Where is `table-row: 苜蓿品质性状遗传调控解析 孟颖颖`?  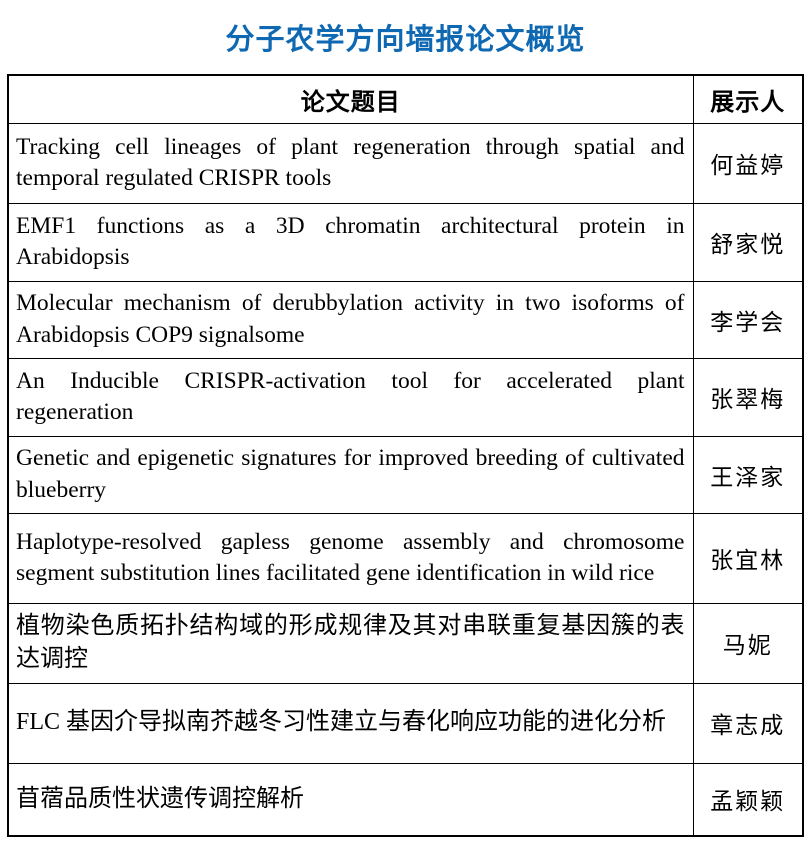 table-row: 苜蓿品质性状遗传调控解析 孟颖颖 is located at coordinates (405, 799).